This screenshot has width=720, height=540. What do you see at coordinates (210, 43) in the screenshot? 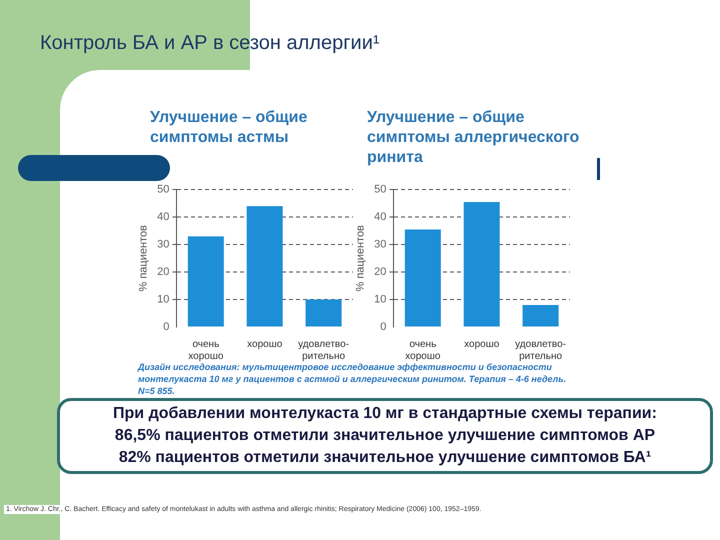
I see `text: Контроль БА и АР в сезон аллергии¹` at bounding box center [210, 43].